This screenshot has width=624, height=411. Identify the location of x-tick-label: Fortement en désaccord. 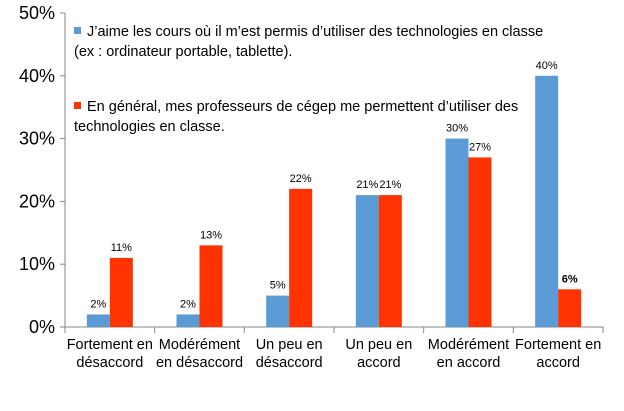
(110, 354).